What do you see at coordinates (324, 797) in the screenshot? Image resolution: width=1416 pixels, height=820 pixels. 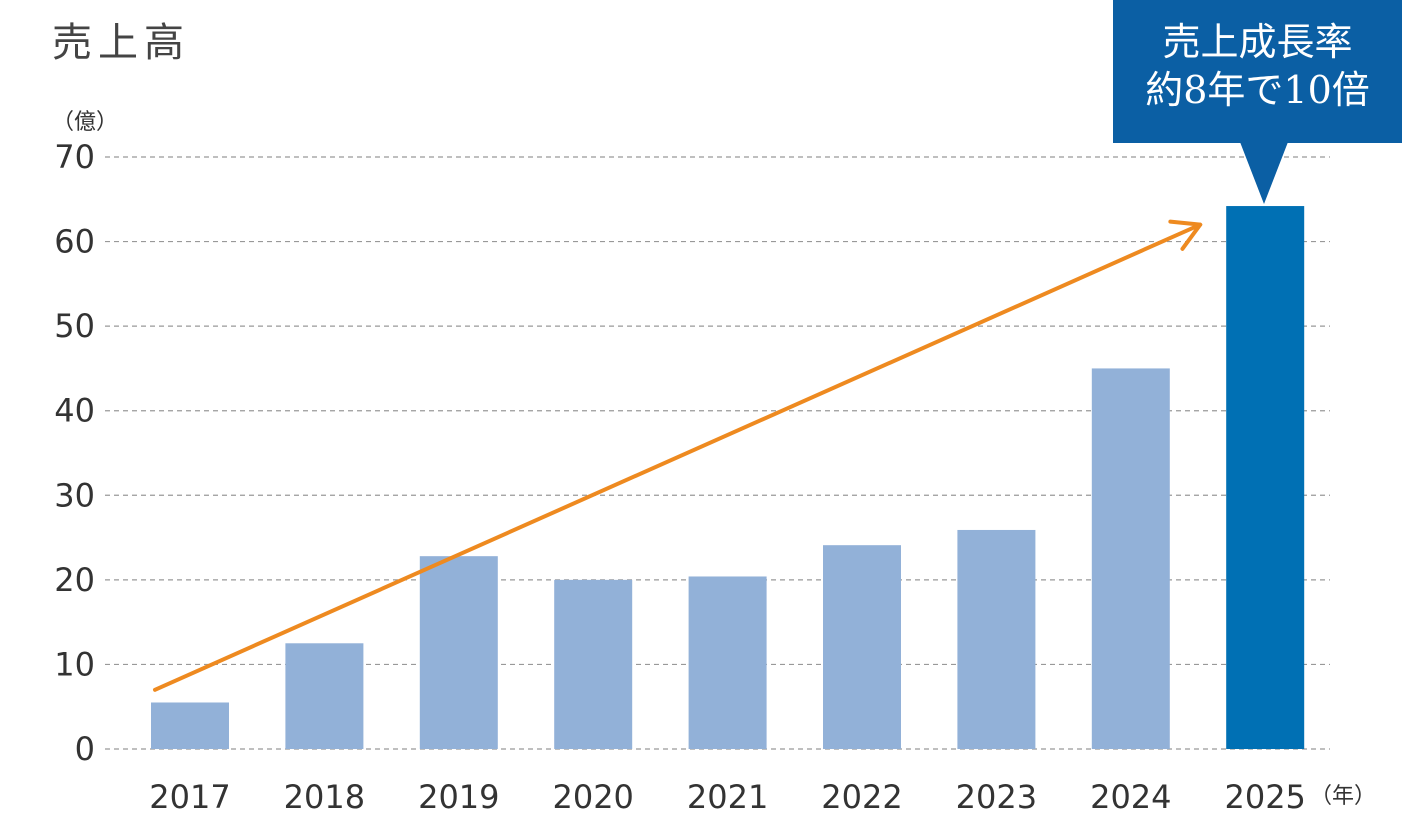 I see `x-tick-label-2018: 2018` at bounding box center [324, 797].